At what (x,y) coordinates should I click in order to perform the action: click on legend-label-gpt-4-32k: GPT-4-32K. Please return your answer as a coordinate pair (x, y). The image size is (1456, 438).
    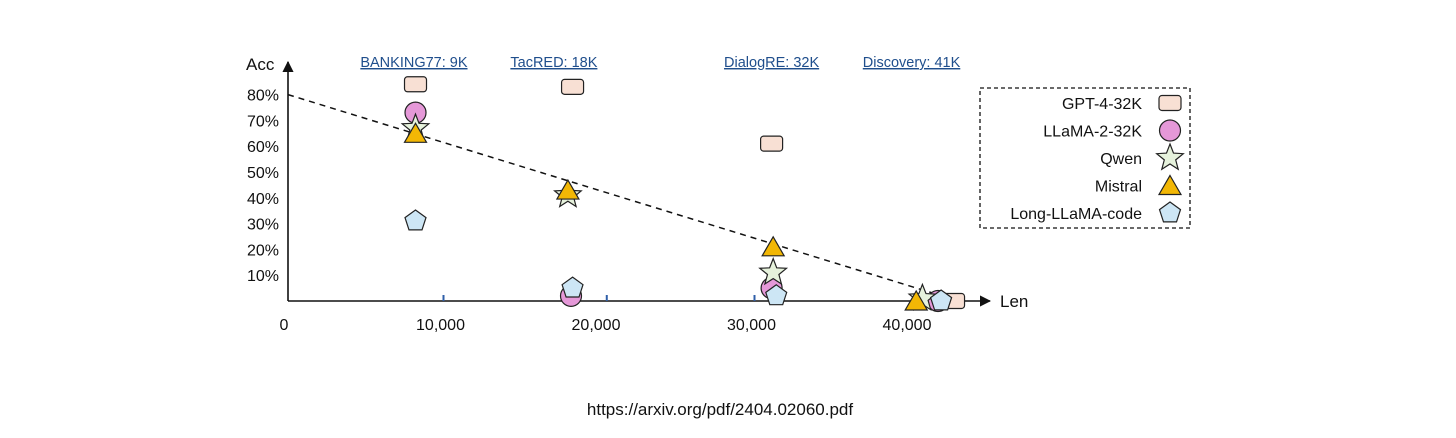
    Looking at the image, I should click on (1102, 104).